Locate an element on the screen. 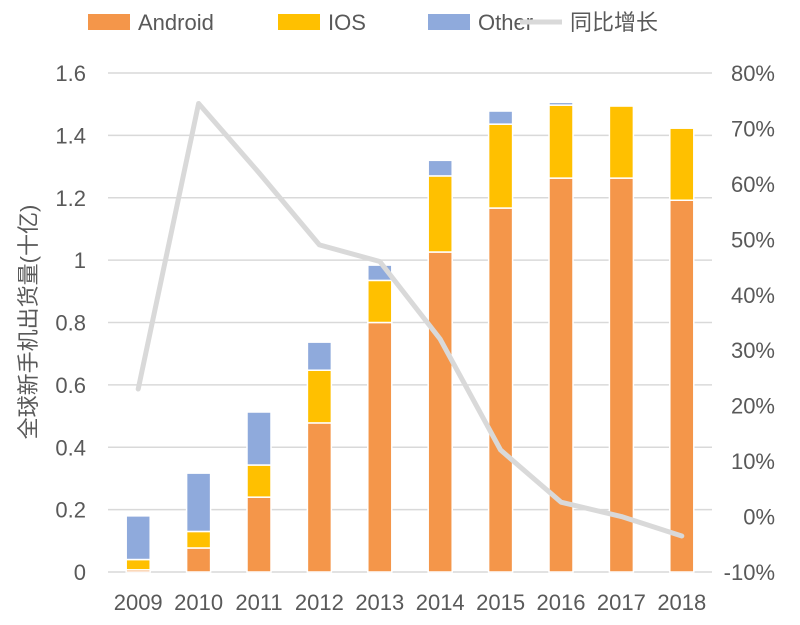  bar-ios-2016 is located at coordinates (561, 141).